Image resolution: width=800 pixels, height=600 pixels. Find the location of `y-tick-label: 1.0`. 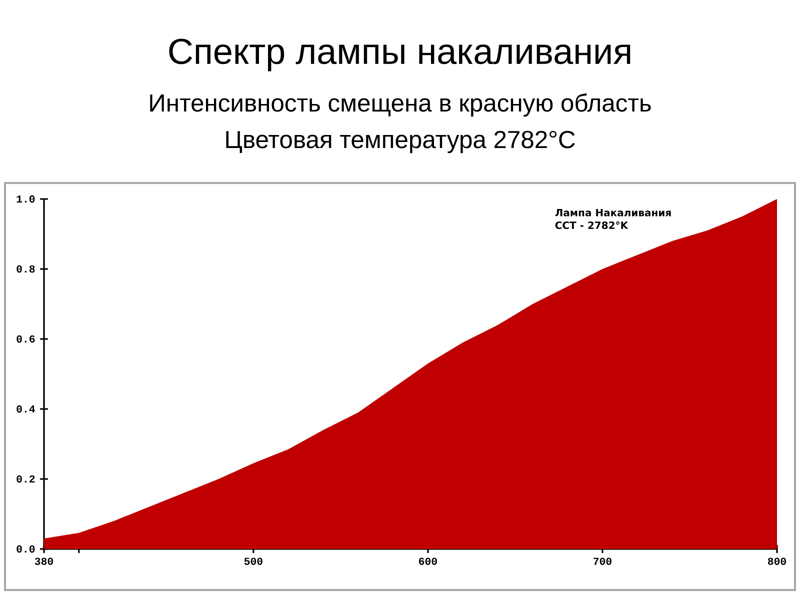

y-tick-label: 1.0 is located at coordinates (25, 199).